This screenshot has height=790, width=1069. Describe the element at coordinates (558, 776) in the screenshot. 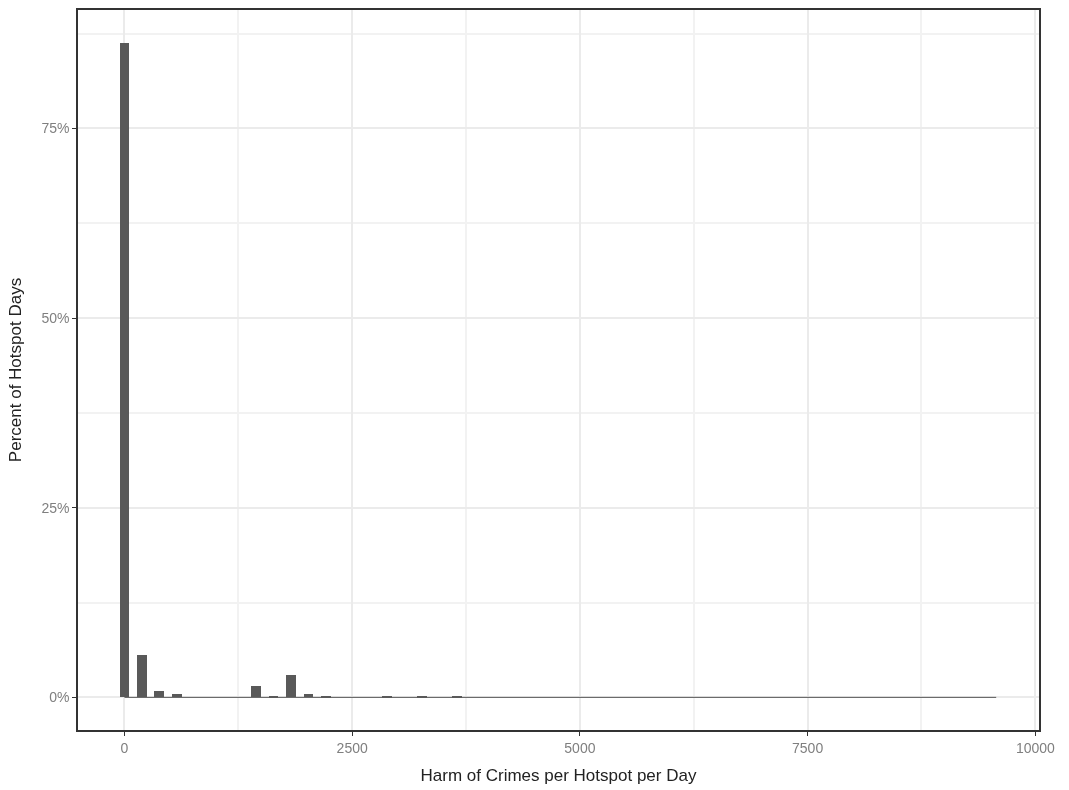

I see `x-axis-title: Harm of Crimes per Hotspot per Day` at that location.